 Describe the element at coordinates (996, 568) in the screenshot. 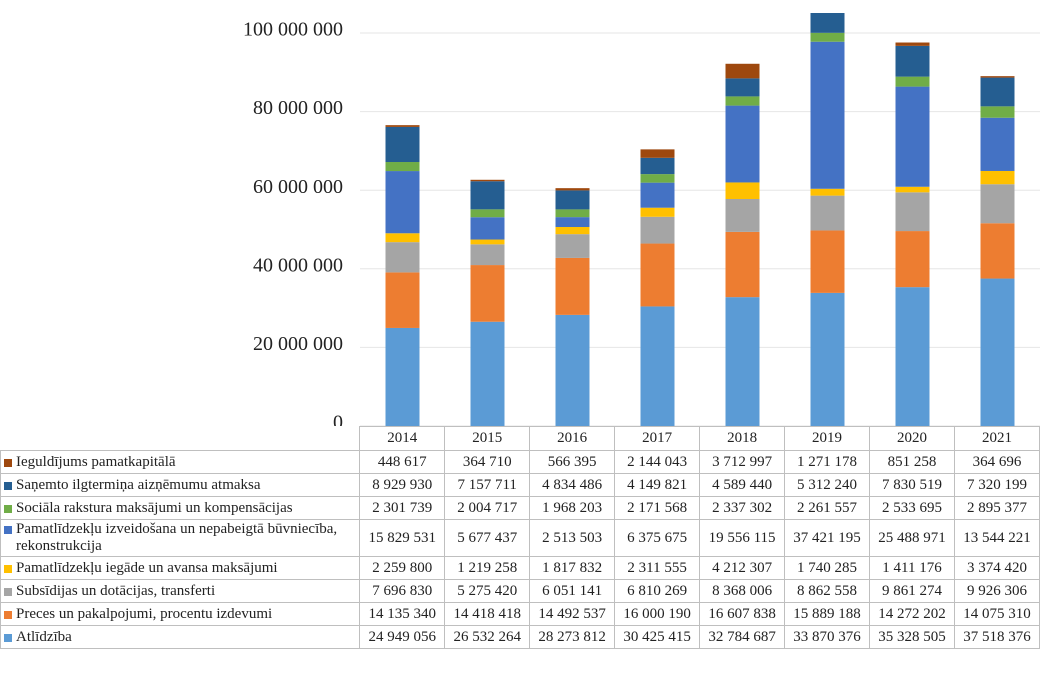

I see `value-label: 3 374 420` at that location.